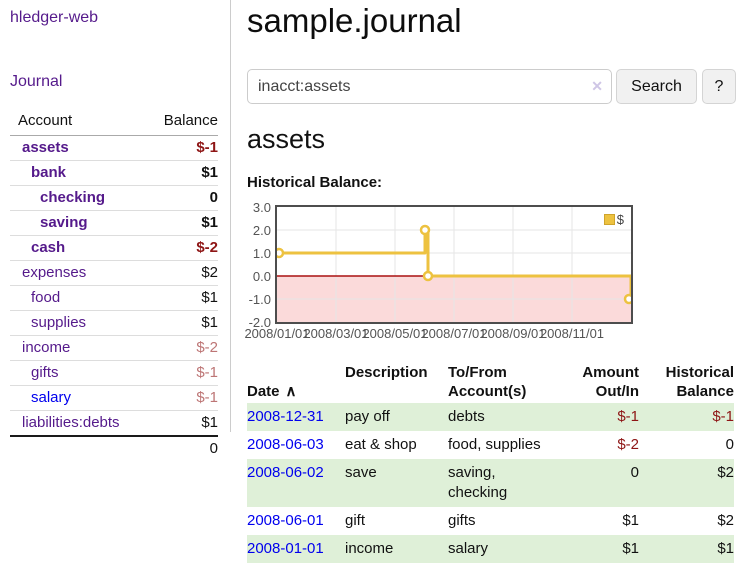 The width and height of the screenshot is (742, 582). What do you see at coordinates (719, 86) in the screenshot?
I see `help-button: ?` at bounding box center [719, 86].